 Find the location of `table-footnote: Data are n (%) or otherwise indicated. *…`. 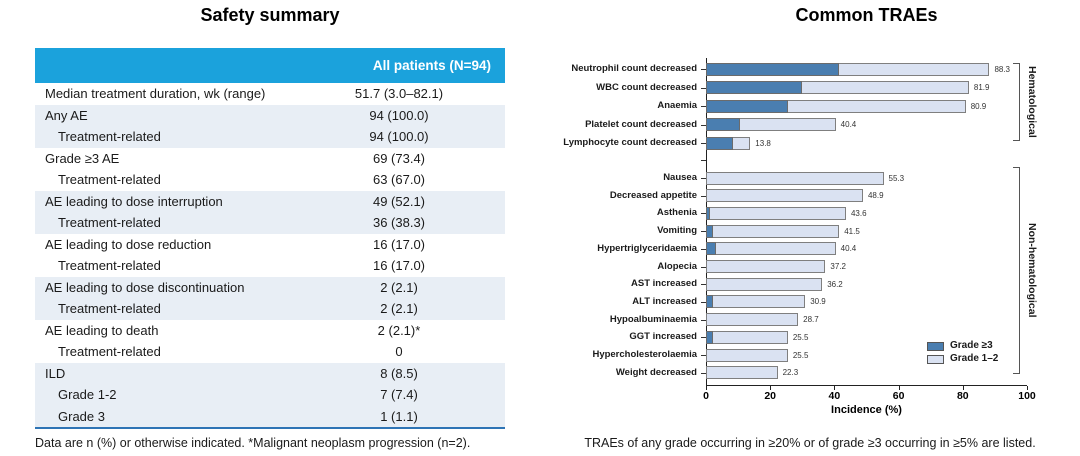

table-footnote: Data are n (%) or otherwise indicated. *… is located at coordinates (253, 443).